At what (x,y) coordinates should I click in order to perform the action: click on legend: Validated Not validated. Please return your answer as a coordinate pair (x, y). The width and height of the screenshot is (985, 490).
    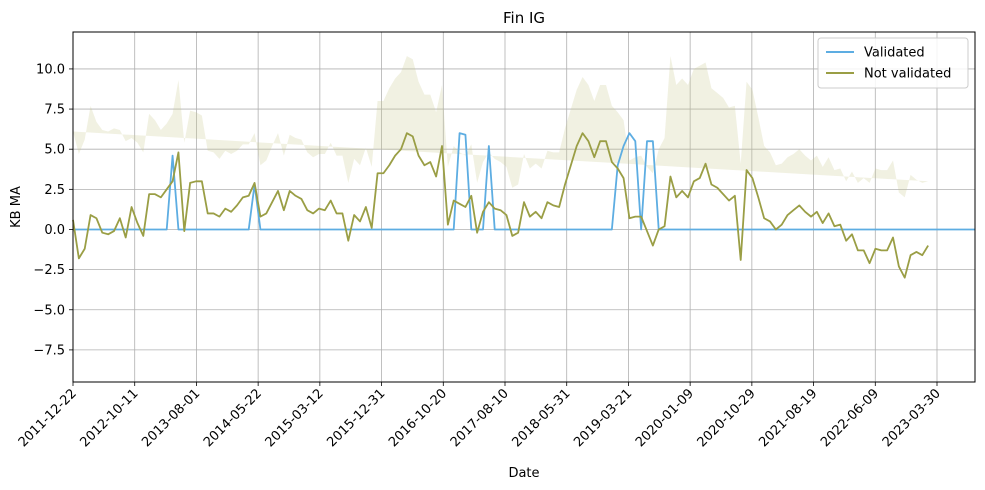
    Looking at the image, I should click on (893, 63).